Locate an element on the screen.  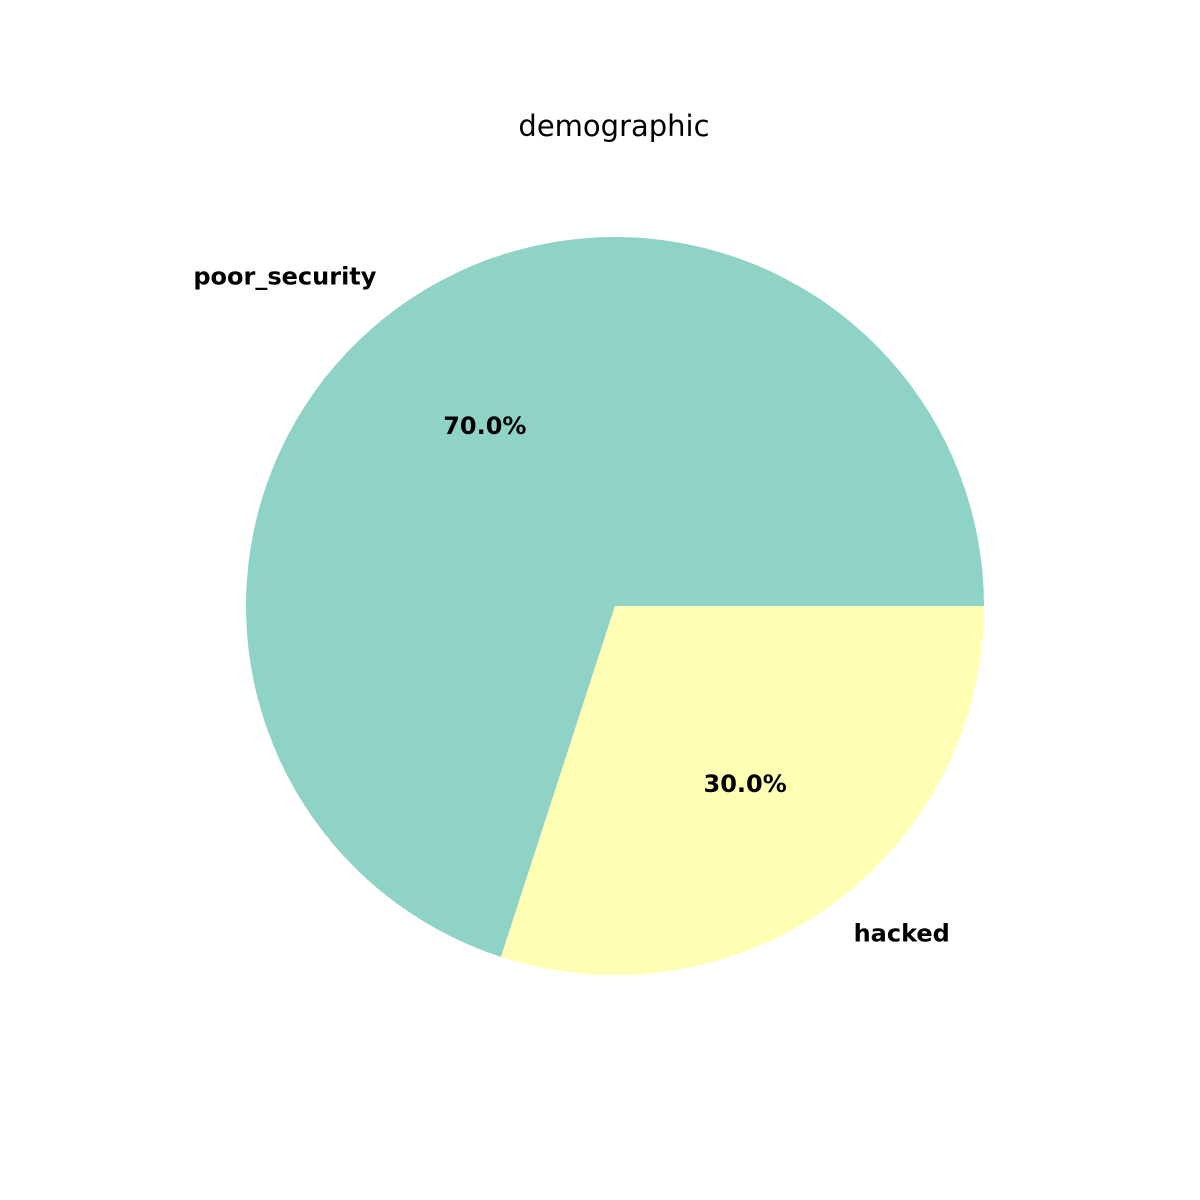
pie-slice-hacked is located at coordinates (742, 791).